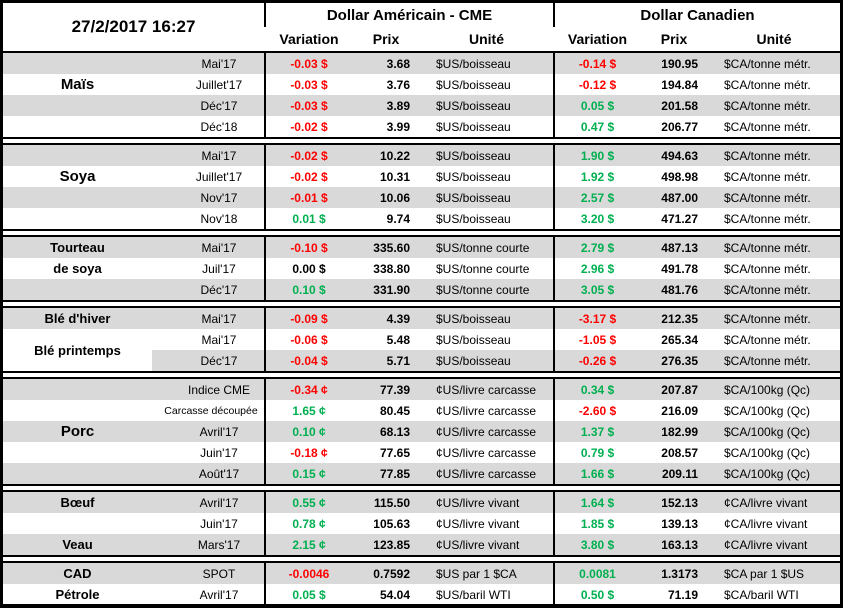 This screenshot has height=608, width=843. Describe the element at coordinates (77, 343) in the screenshot. I see `commodity-label-ble-printemps: Blé printemps` at that location.